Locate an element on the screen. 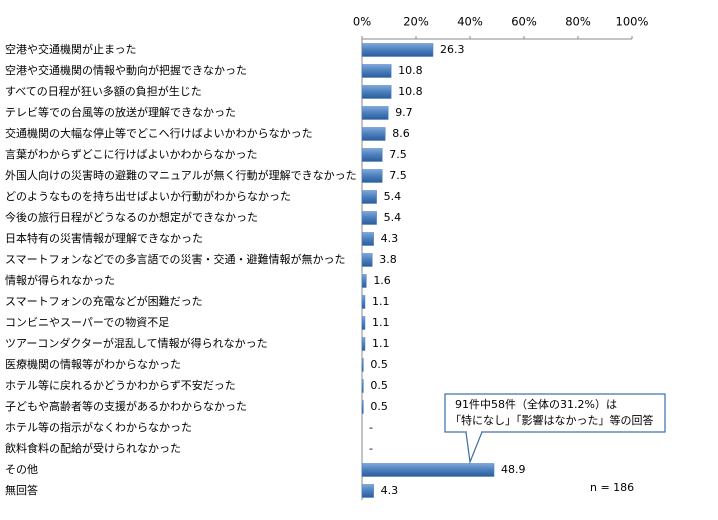  y-tick-label: 無回答 is located at coordinates (21, 490).